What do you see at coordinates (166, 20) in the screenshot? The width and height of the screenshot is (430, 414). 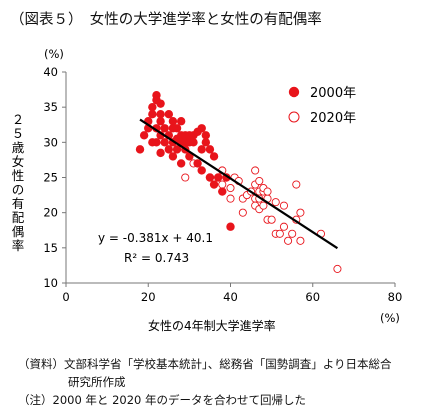 I see `chart-title: （図表５） 女性の大学進学率と女性の有配偶率` at bounding box center [166, 20].